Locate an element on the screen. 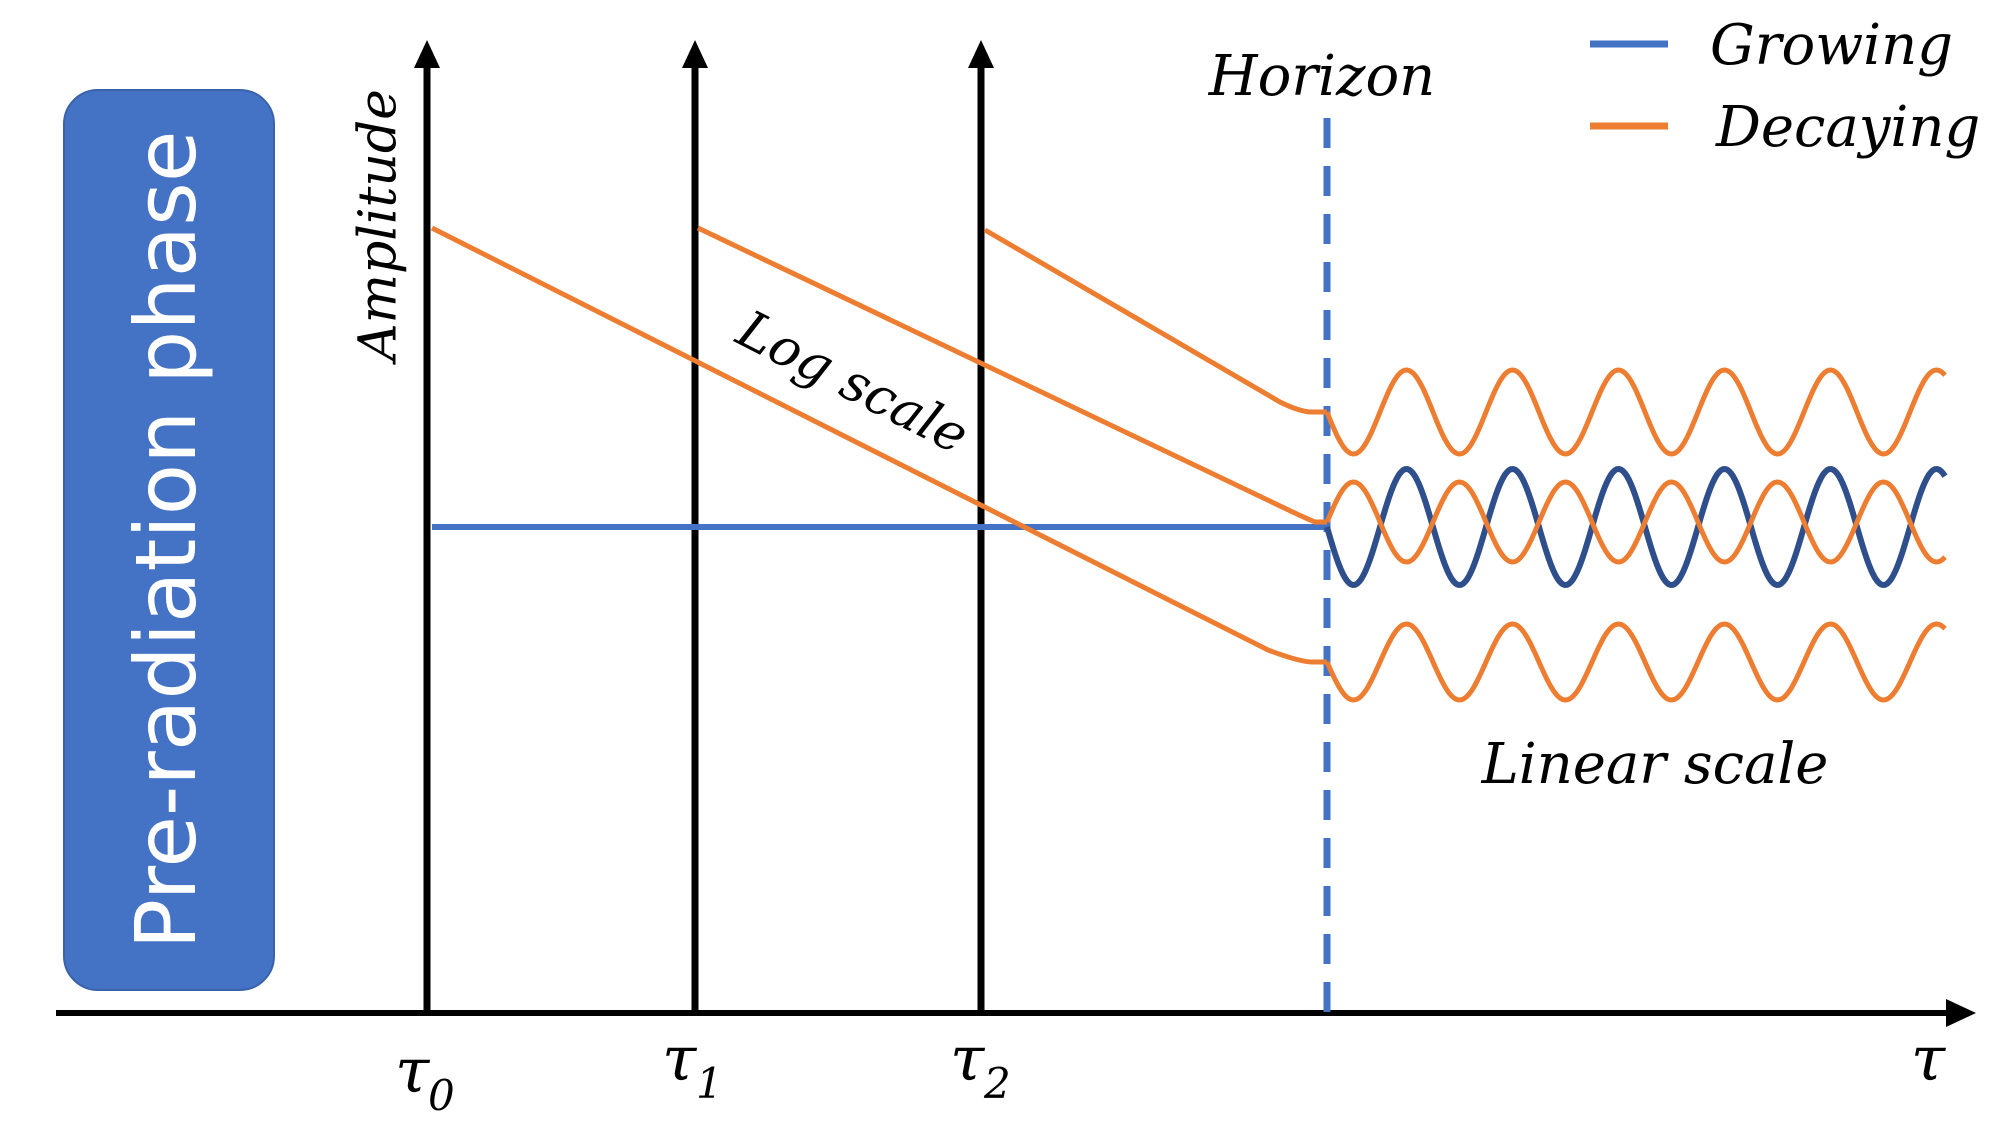 This screenshot has width=2000, height=1125. tick-label-tau1-sub: 1 is located at coordinates (709, 1083).